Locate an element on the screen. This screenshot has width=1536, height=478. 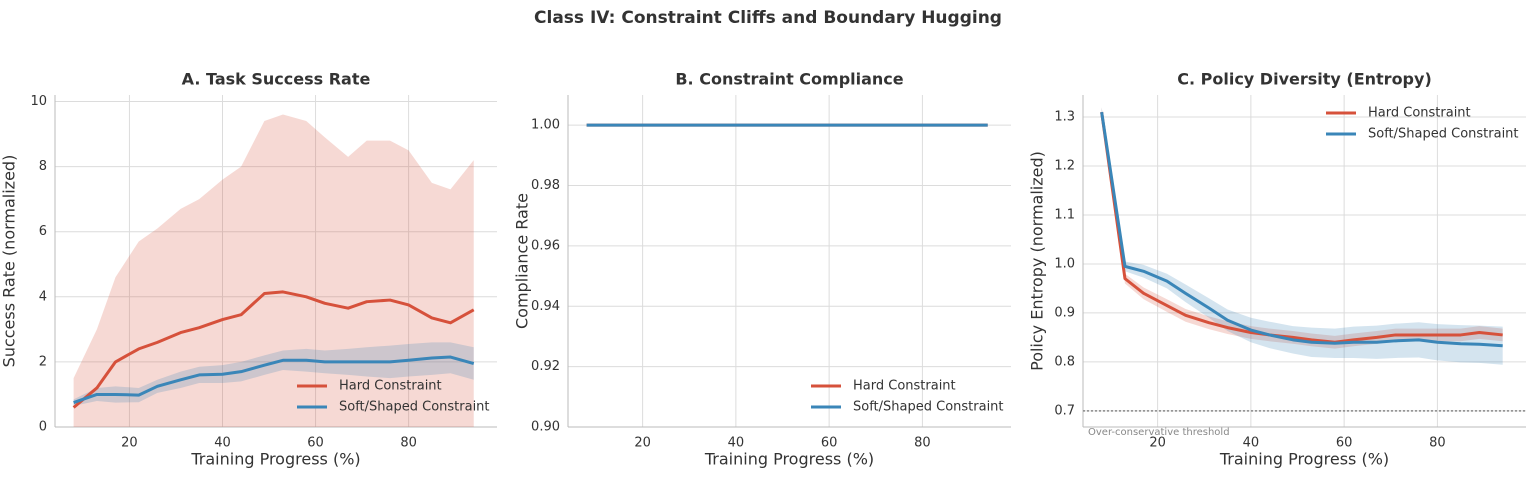
y-tick-label: 0.98 is located at coordinates (545, 185).